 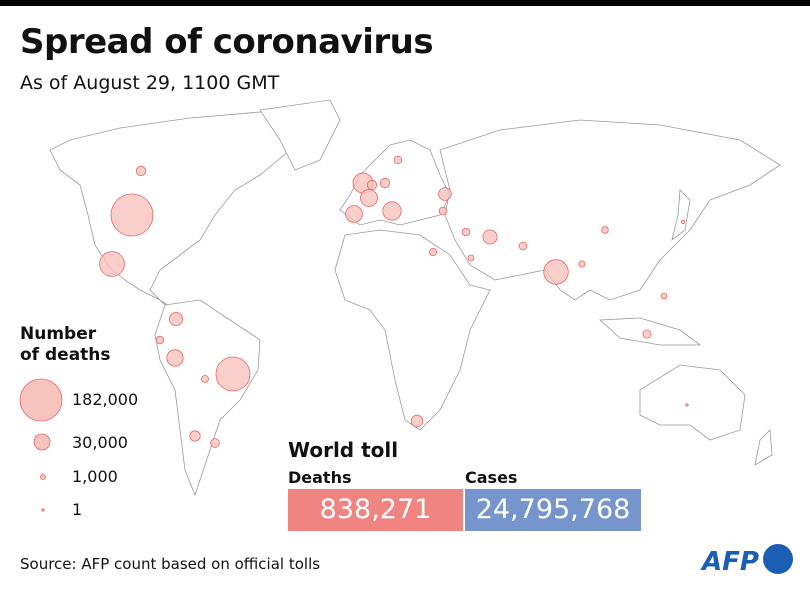 What do you see at coordinates (445, 194) in the screenshot?
I see `death-bubble-russia` at bounding box center [445, 194].